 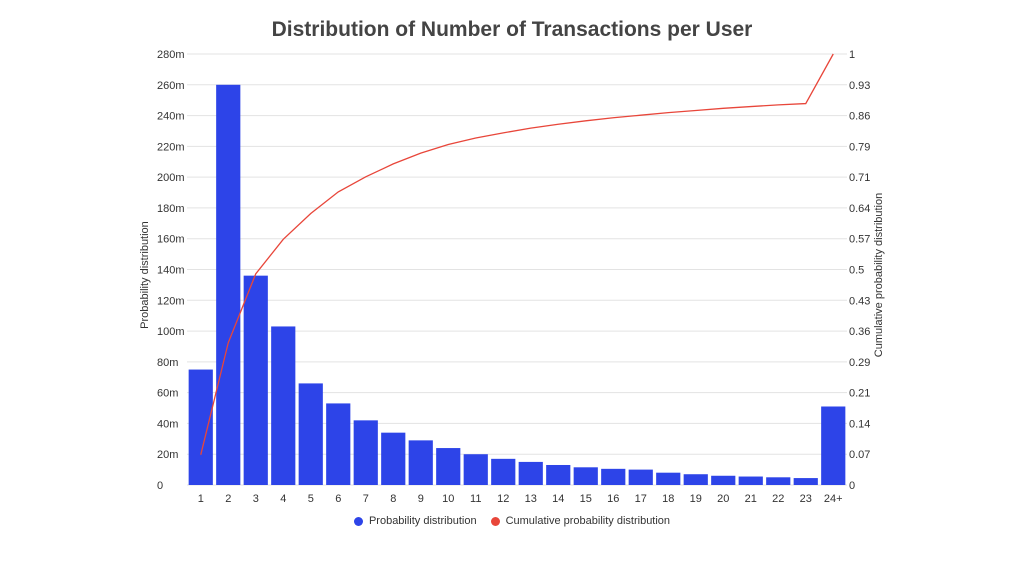 What do you see at coordinates (833, 499) in the screenshot?
I see `x-tick-label: 24+` at bounding box center [833, 499].